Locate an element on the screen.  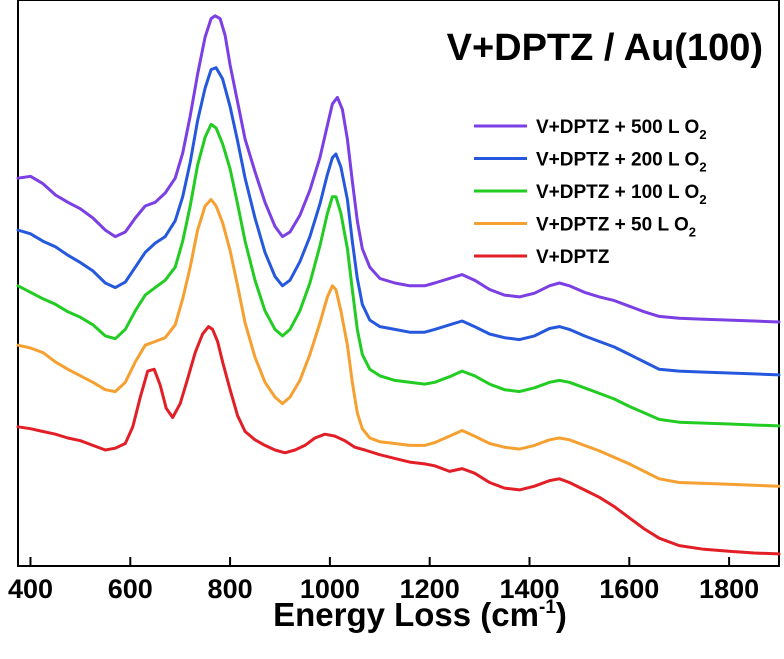
legend-label-v-dptz-50-l-o2: V+DPTZ + 50 L O2 is located at coordinates (616, 227).